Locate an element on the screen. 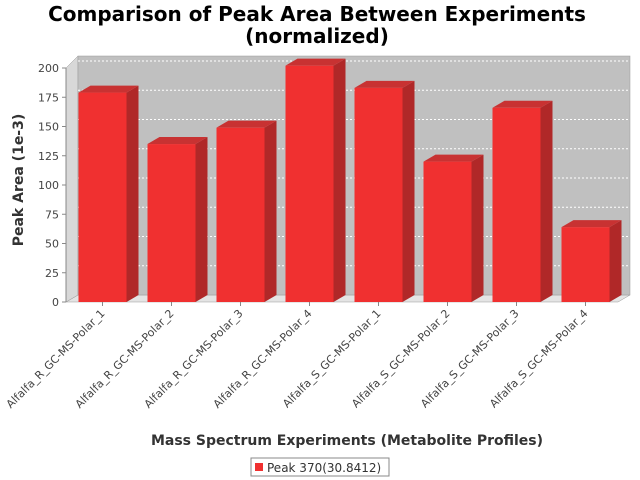 The width and height of the screenshot is (640, 480). y-tick-label: 25 is located at coordinates (52, 273).